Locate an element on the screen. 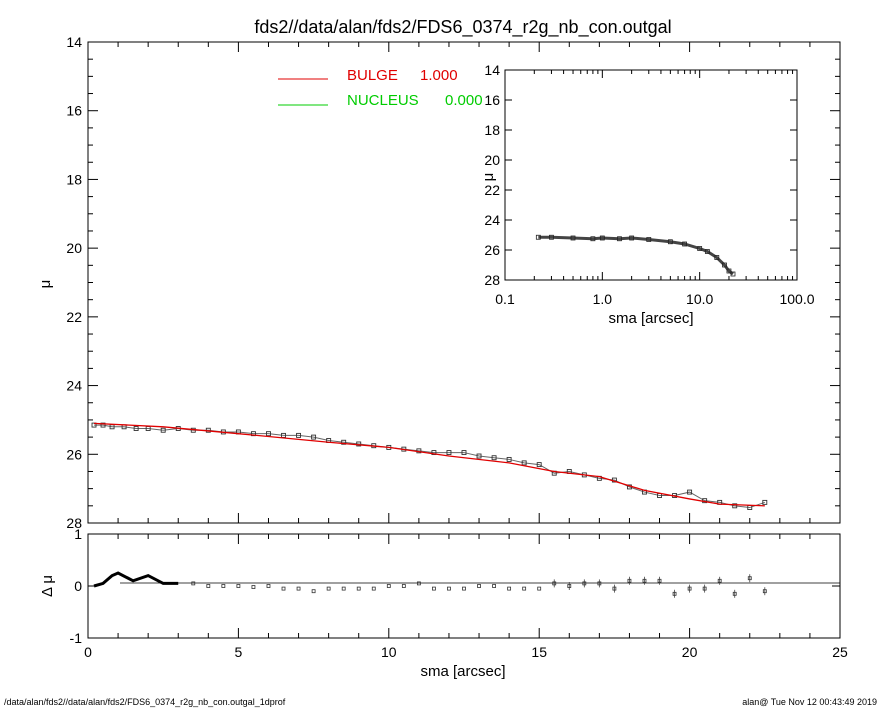 This screenshot has width=885, height=708. main-y-axis-label: μ is located at coordinates (45, 284).